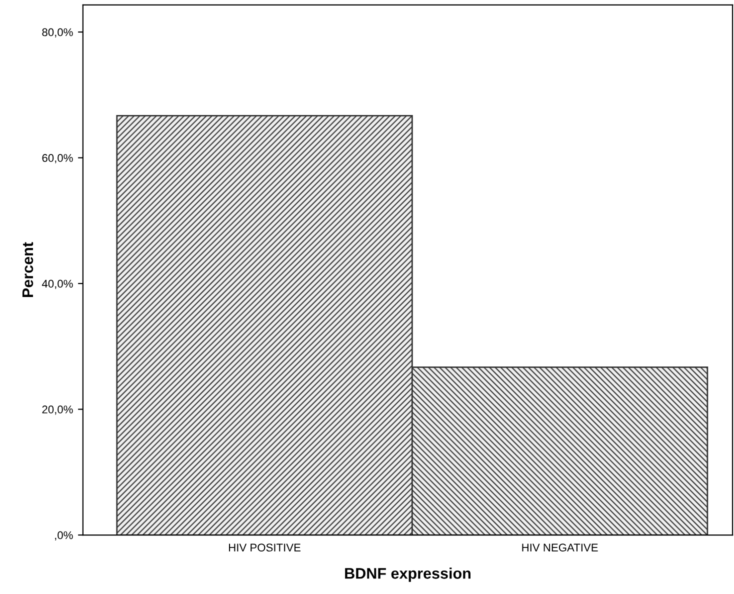 This screenshot has height=594, width=734. Describe the element at coordinates (560, 548) in the screenshot. I see `x-tick-label: HIV NEGATIVE` at that location.